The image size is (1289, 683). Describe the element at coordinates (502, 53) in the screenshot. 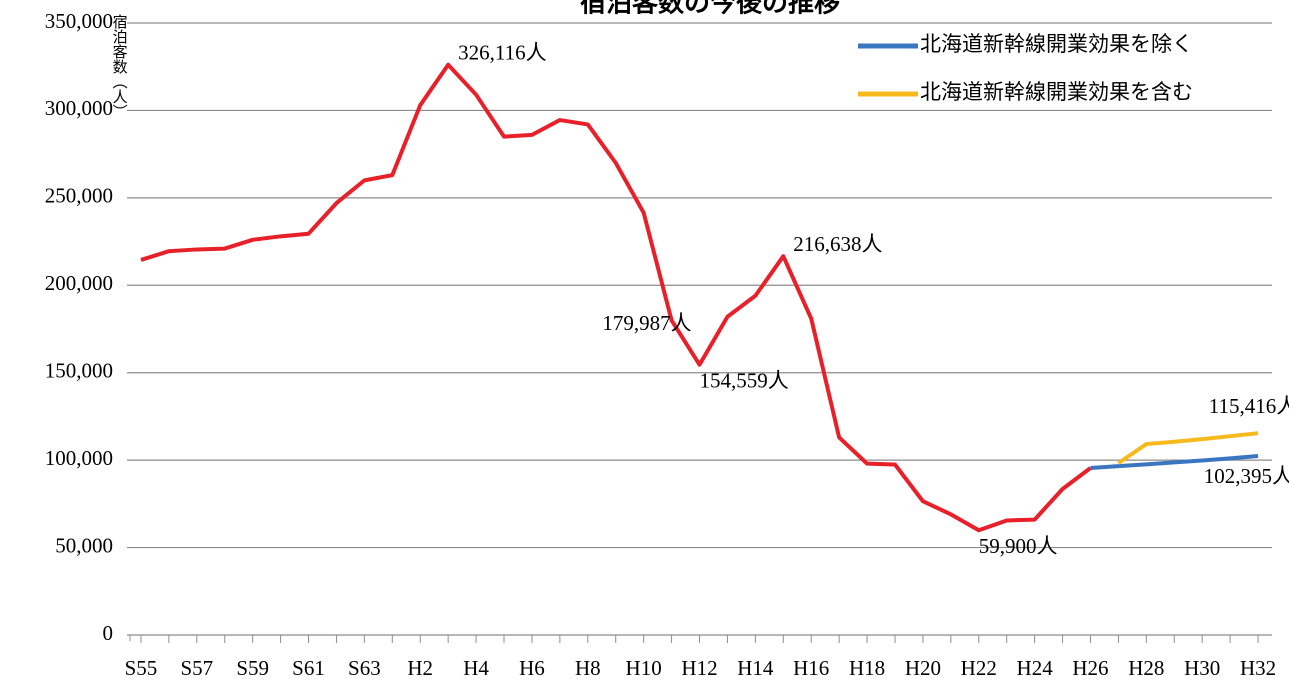

I see `data-label: 326,116人` at that location.